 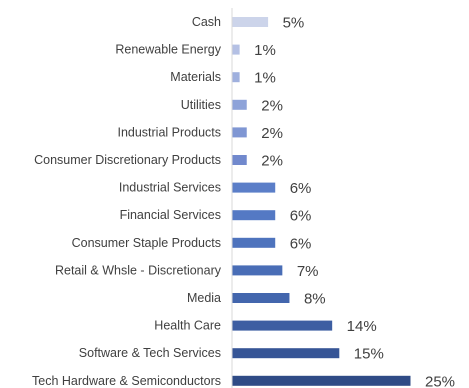 I want to click on category-label: Tech Hardware & Semiconductors, so click(x=126, y=381).